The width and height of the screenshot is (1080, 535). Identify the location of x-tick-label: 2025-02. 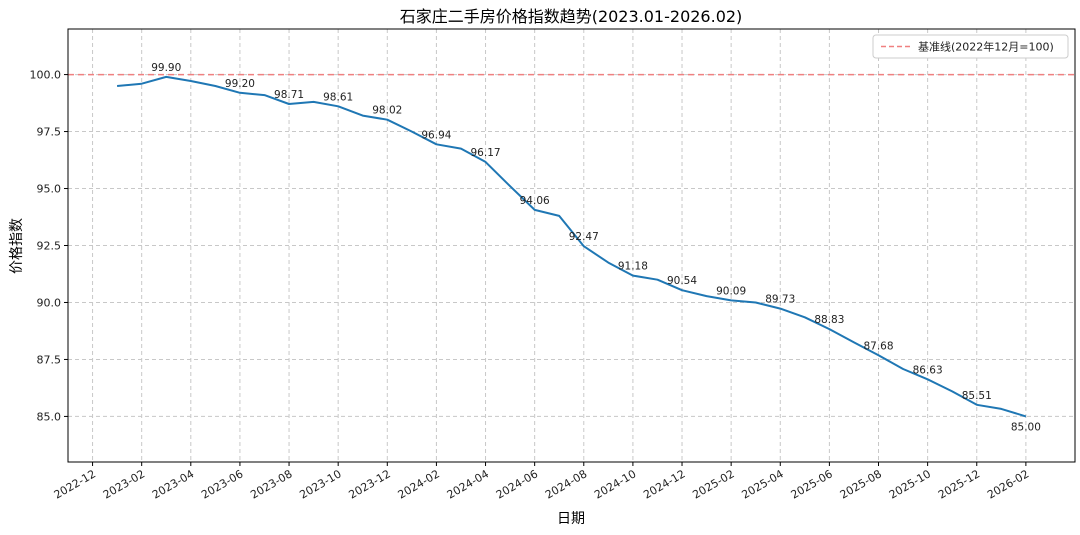
(713, 484).